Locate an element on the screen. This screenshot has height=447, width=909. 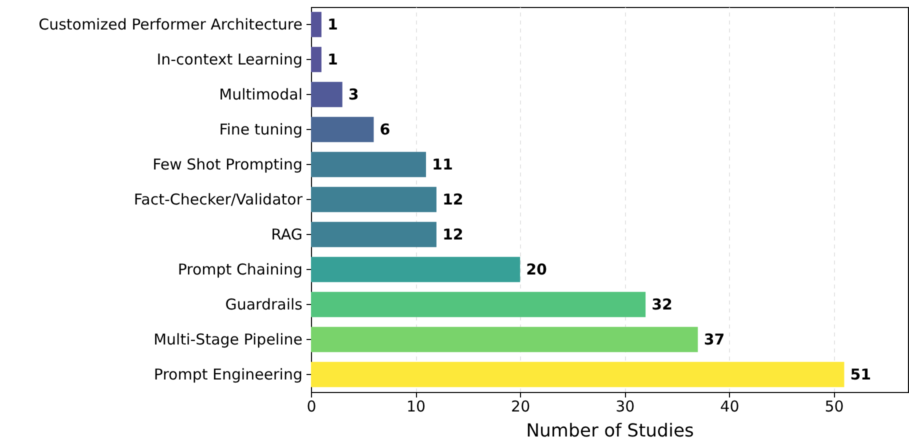
data-label: 37 is located at coordinates (714, 339).